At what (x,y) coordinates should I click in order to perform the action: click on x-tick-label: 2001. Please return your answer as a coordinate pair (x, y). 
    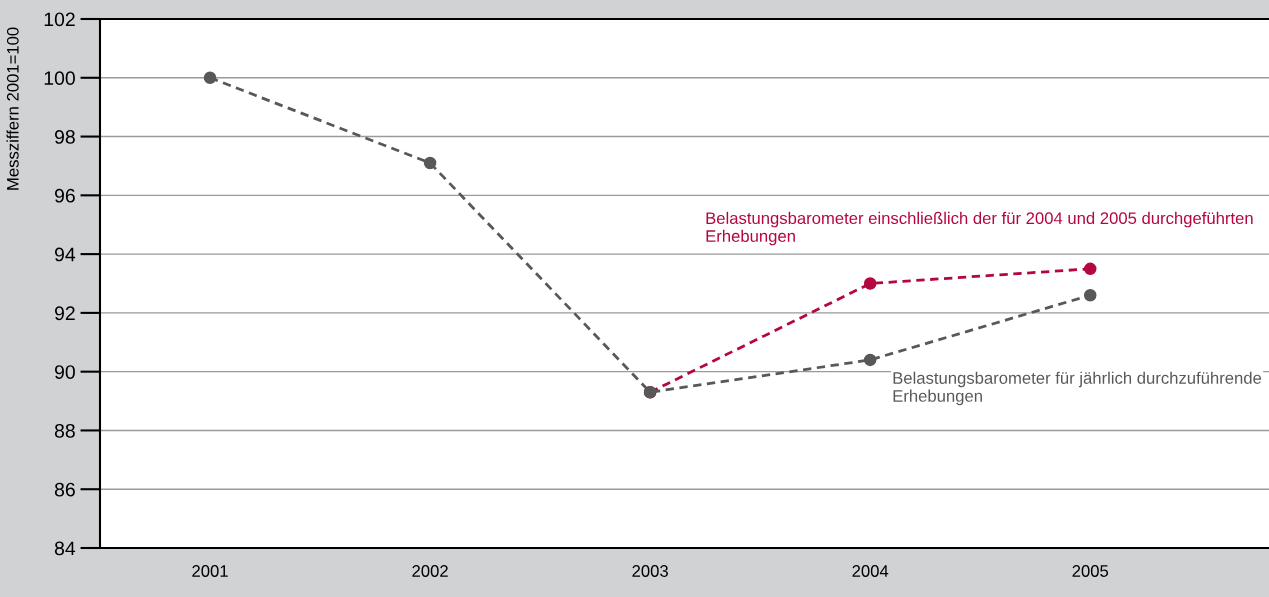
    Looking at the image, I should click on (210, 571).